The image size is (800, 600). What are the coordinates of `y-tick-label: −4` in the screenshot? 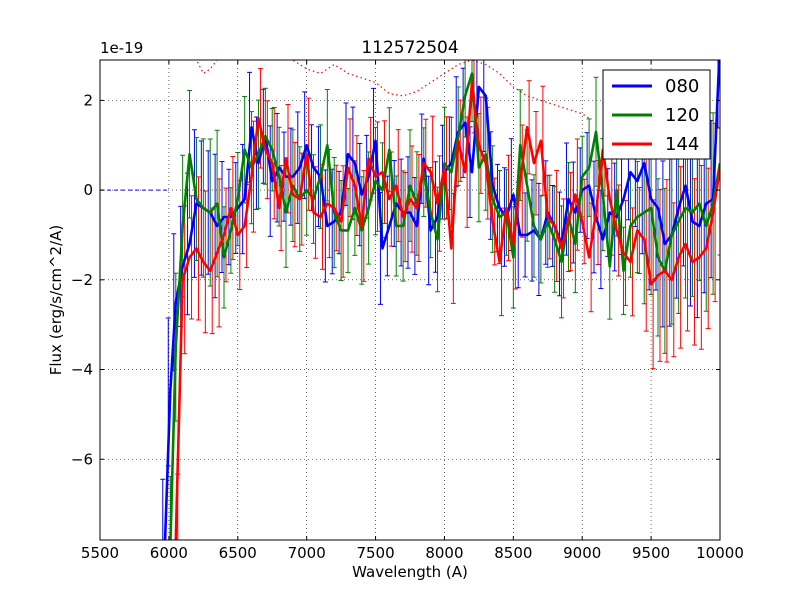 It's located at (82, 370).